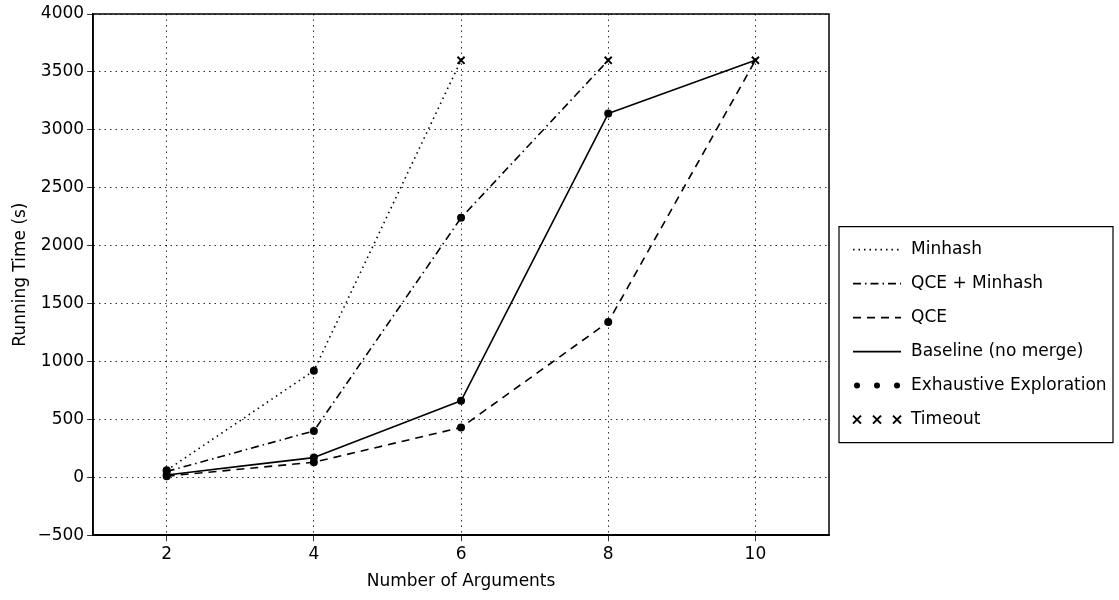 The width and height of the screenshot is (1119, 600). I want to click on x-tick-label: 2, so click(167, 552).